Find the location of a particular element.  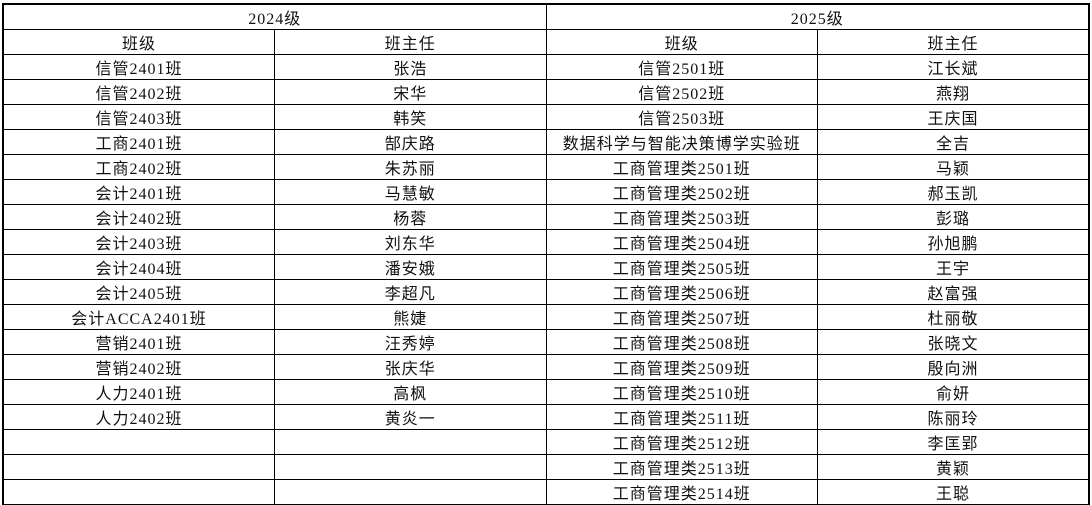

class-cell: 信管2502班 is located at coordinates (681, 92).